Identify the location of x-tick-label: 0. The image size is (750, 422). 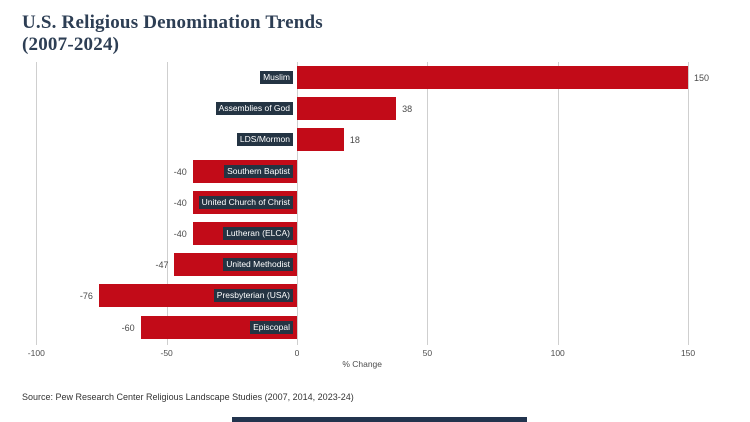
(297, 353).